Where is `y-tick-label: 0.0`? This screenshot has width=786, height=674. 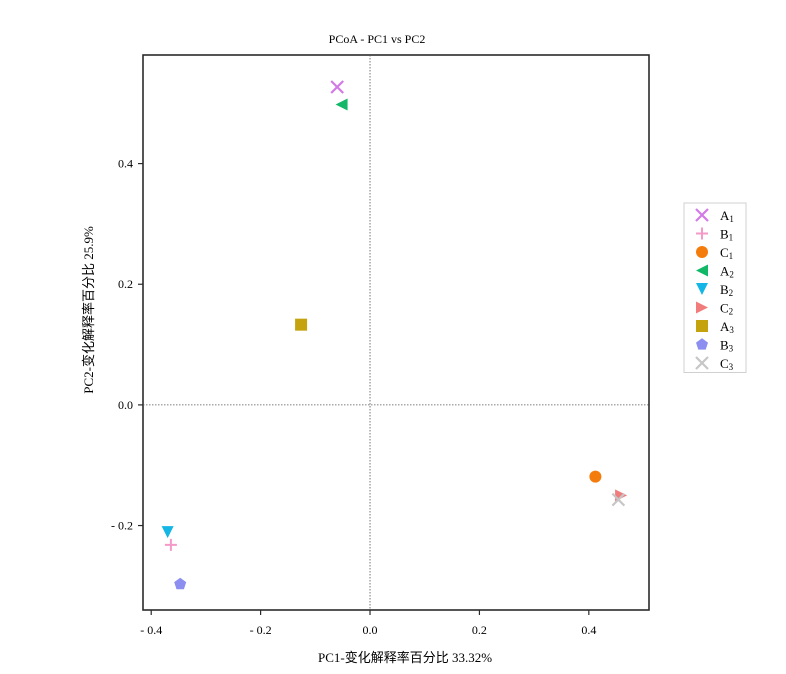
y-tick-label: 0.0 is located at coordinates (125, 405).